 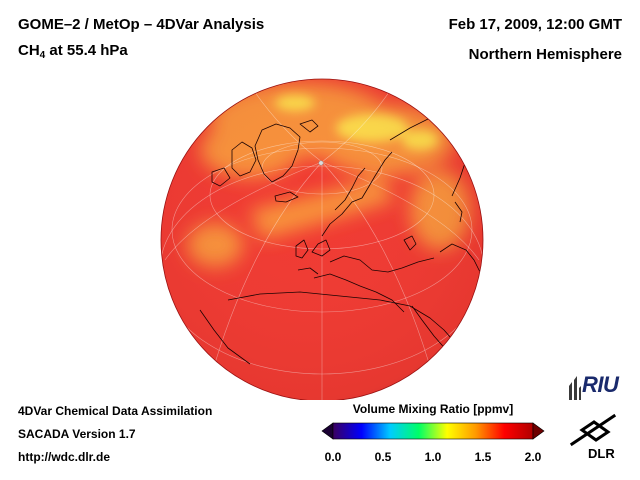 What do you see at coordinates (601, 453) in the screenshot?
I see `dlr-logo-text: DLR` at bounding box center [601, 453].